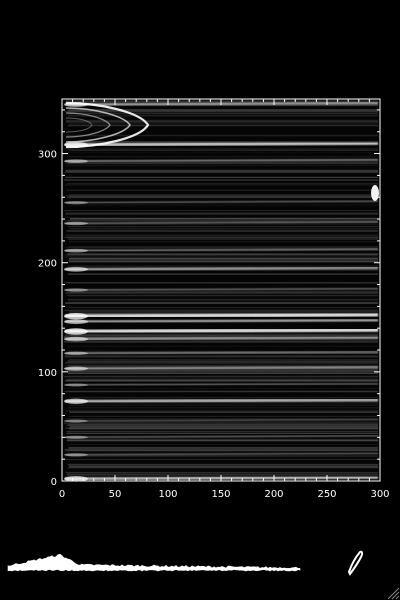 The image size is (400, 600). What do you see at coordinates (326, 494) in the screenshot?
I see `x-tick-label: 250` at bounding box center [326, 494].